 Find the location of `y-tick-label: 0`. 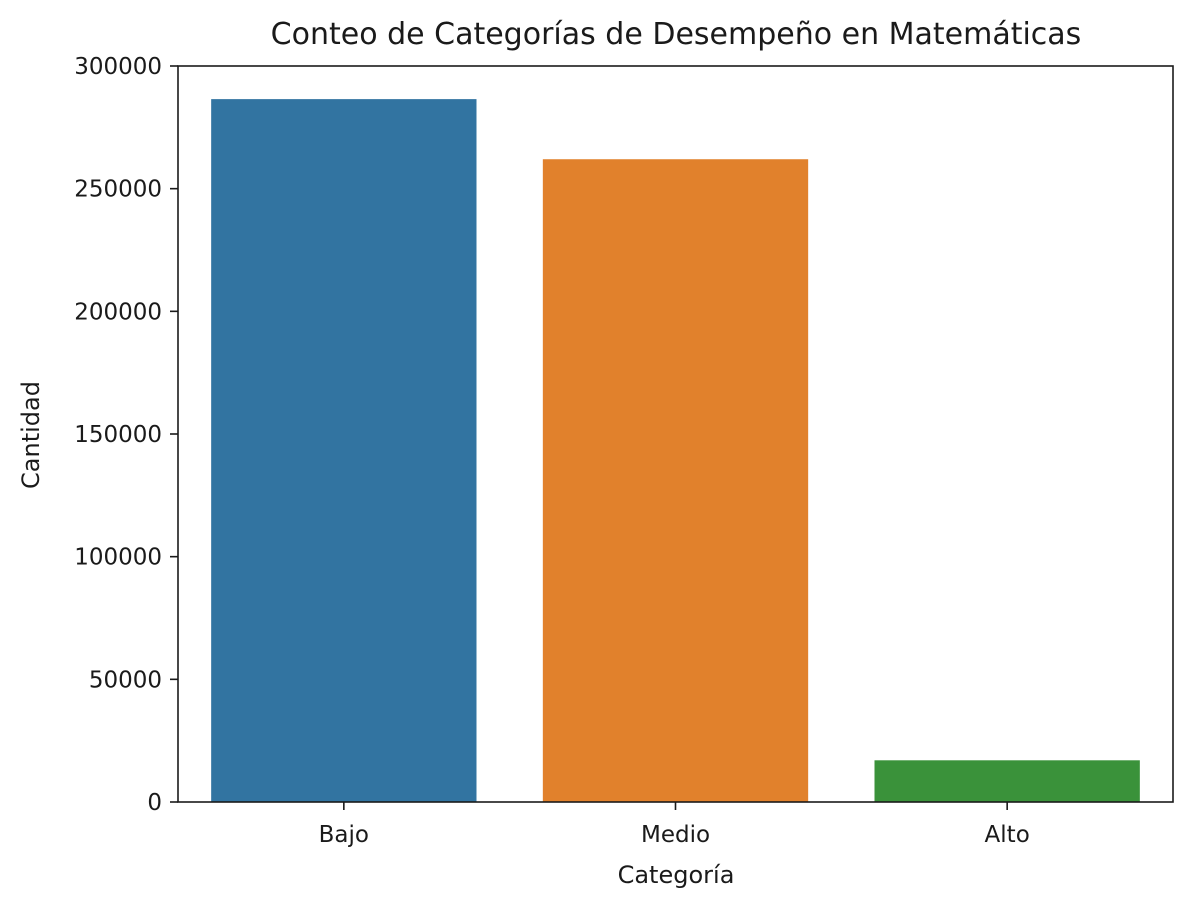

y-tick-label: 0 is located at coordinates (154, 803).